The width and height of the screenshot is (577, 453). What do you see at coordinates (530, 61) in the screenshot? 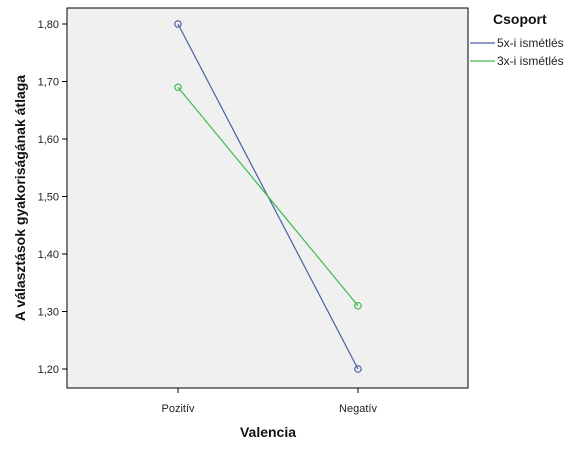
I see `legend-entry-2: 3x-i ismétlés` at bounding box center [530, 61].